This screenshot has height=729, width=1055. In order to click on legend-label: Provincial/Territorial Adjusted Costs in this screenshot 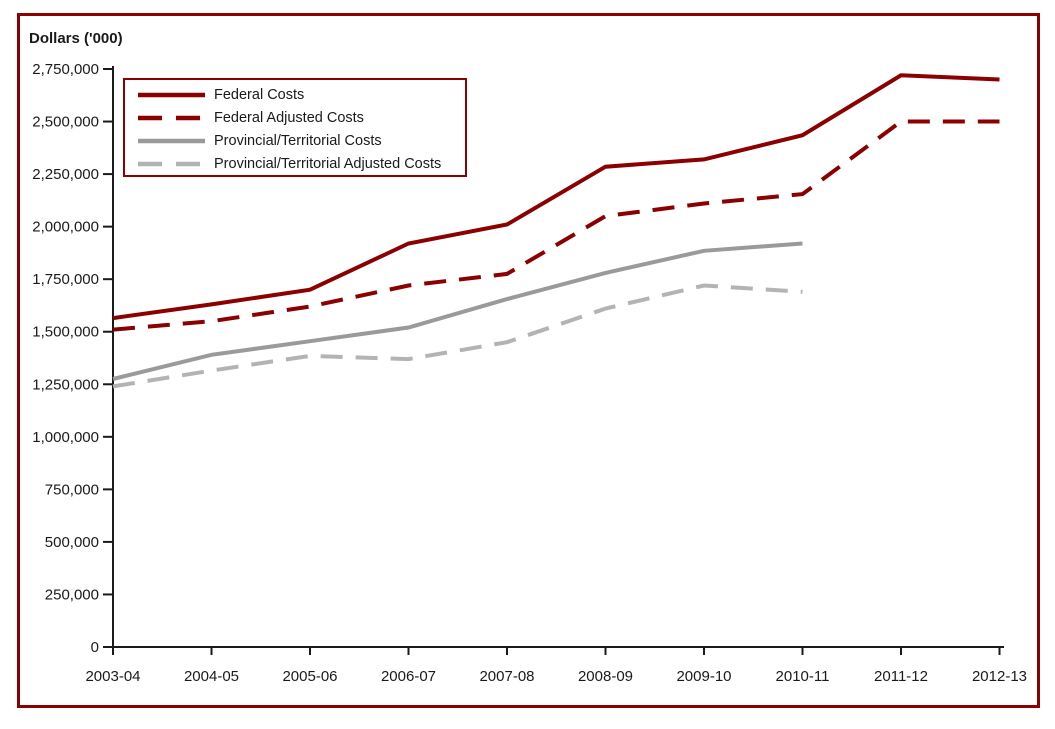, I will do `click(328, 163)`.